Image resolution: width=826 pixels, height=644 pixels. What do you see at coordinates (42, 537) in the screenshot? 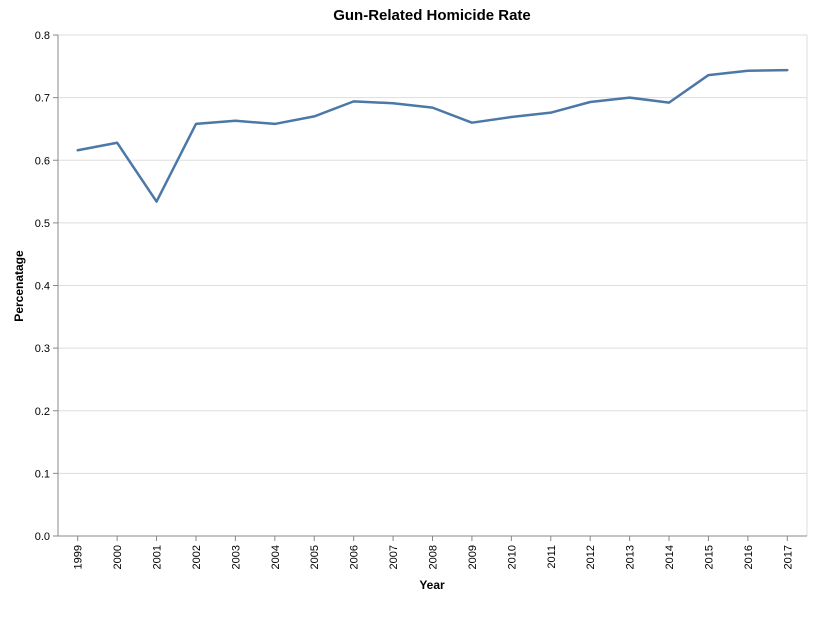
I see `y-tick-label: 0.0` at bounding box center [42, 537].